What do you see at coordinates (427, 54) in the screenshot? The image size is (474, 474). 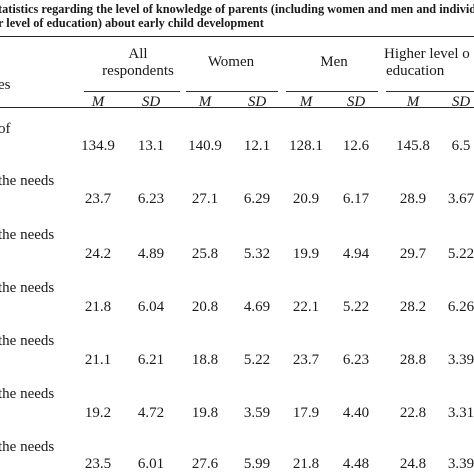 I see `group-header-education-line1: Higher level o` at bounding box center [427, 54].